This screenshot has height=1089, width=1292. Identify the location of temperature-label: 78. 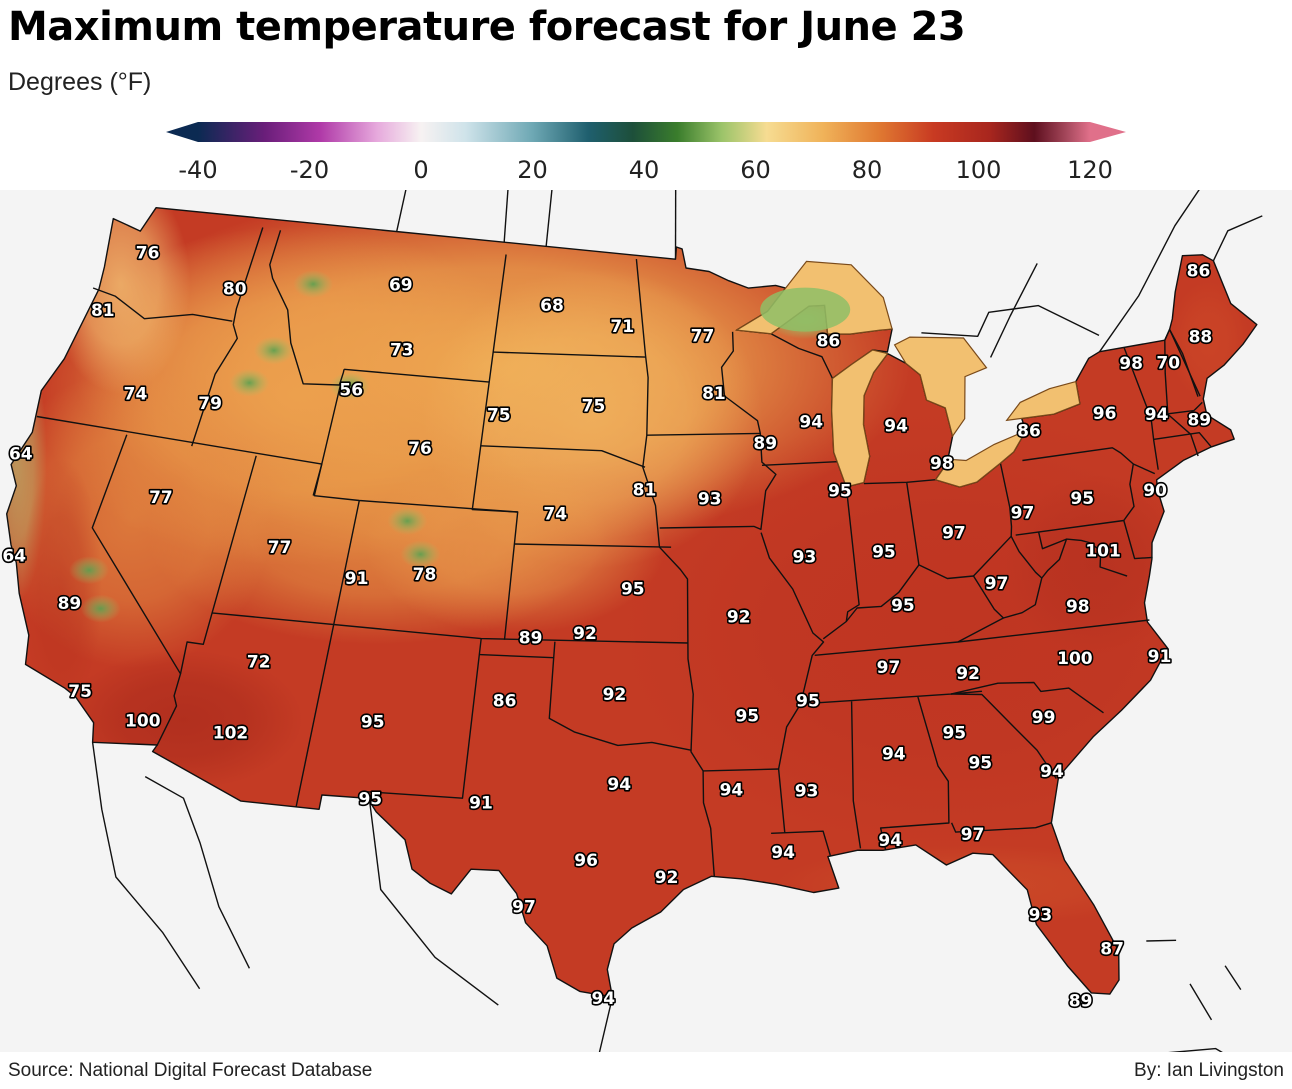
(425, 575).